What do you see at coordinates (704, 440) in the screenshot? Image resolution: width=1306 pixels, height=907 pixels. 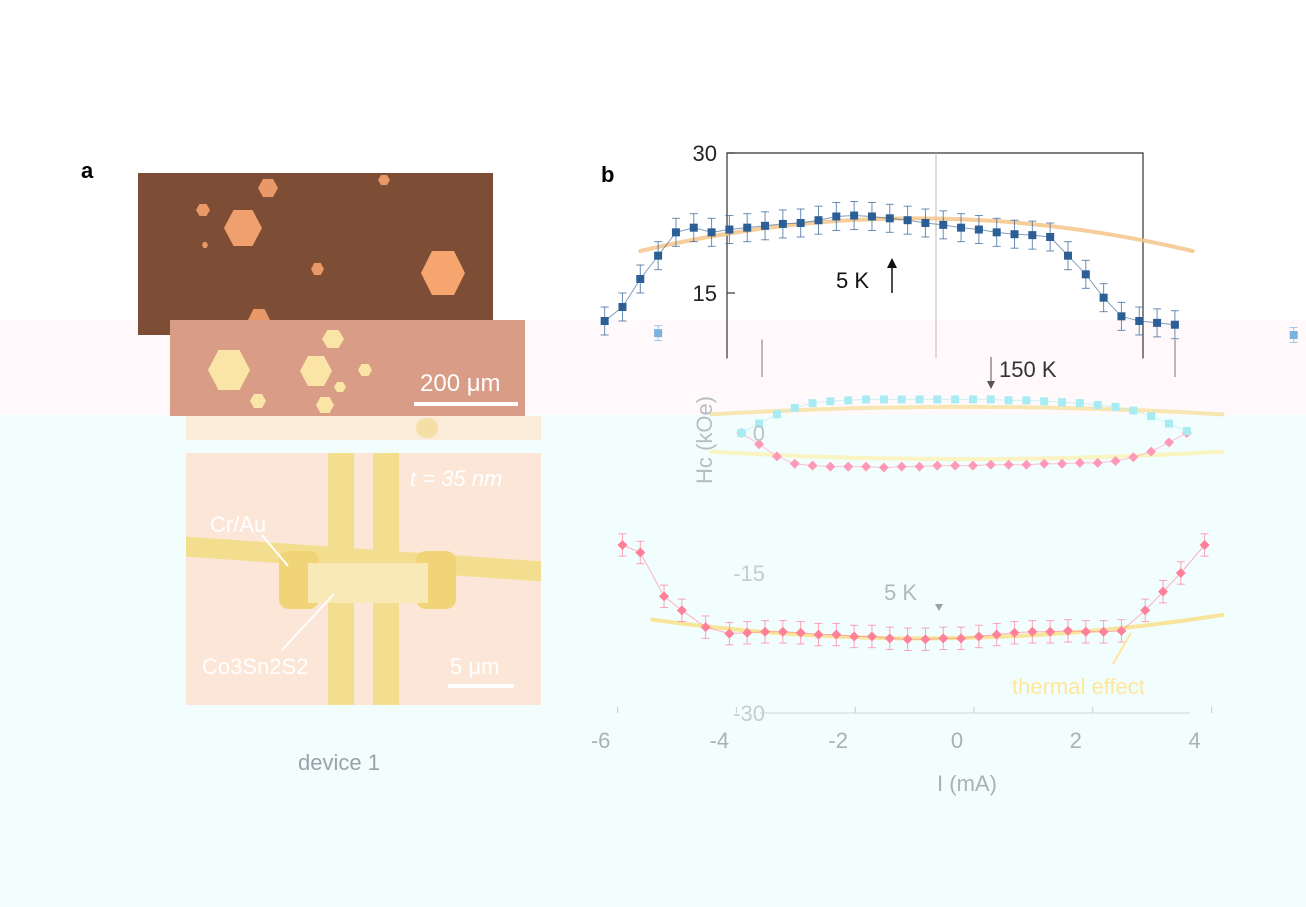 I see `y-axis-title: Hc (kOe)` at bounding box center [704, 440].